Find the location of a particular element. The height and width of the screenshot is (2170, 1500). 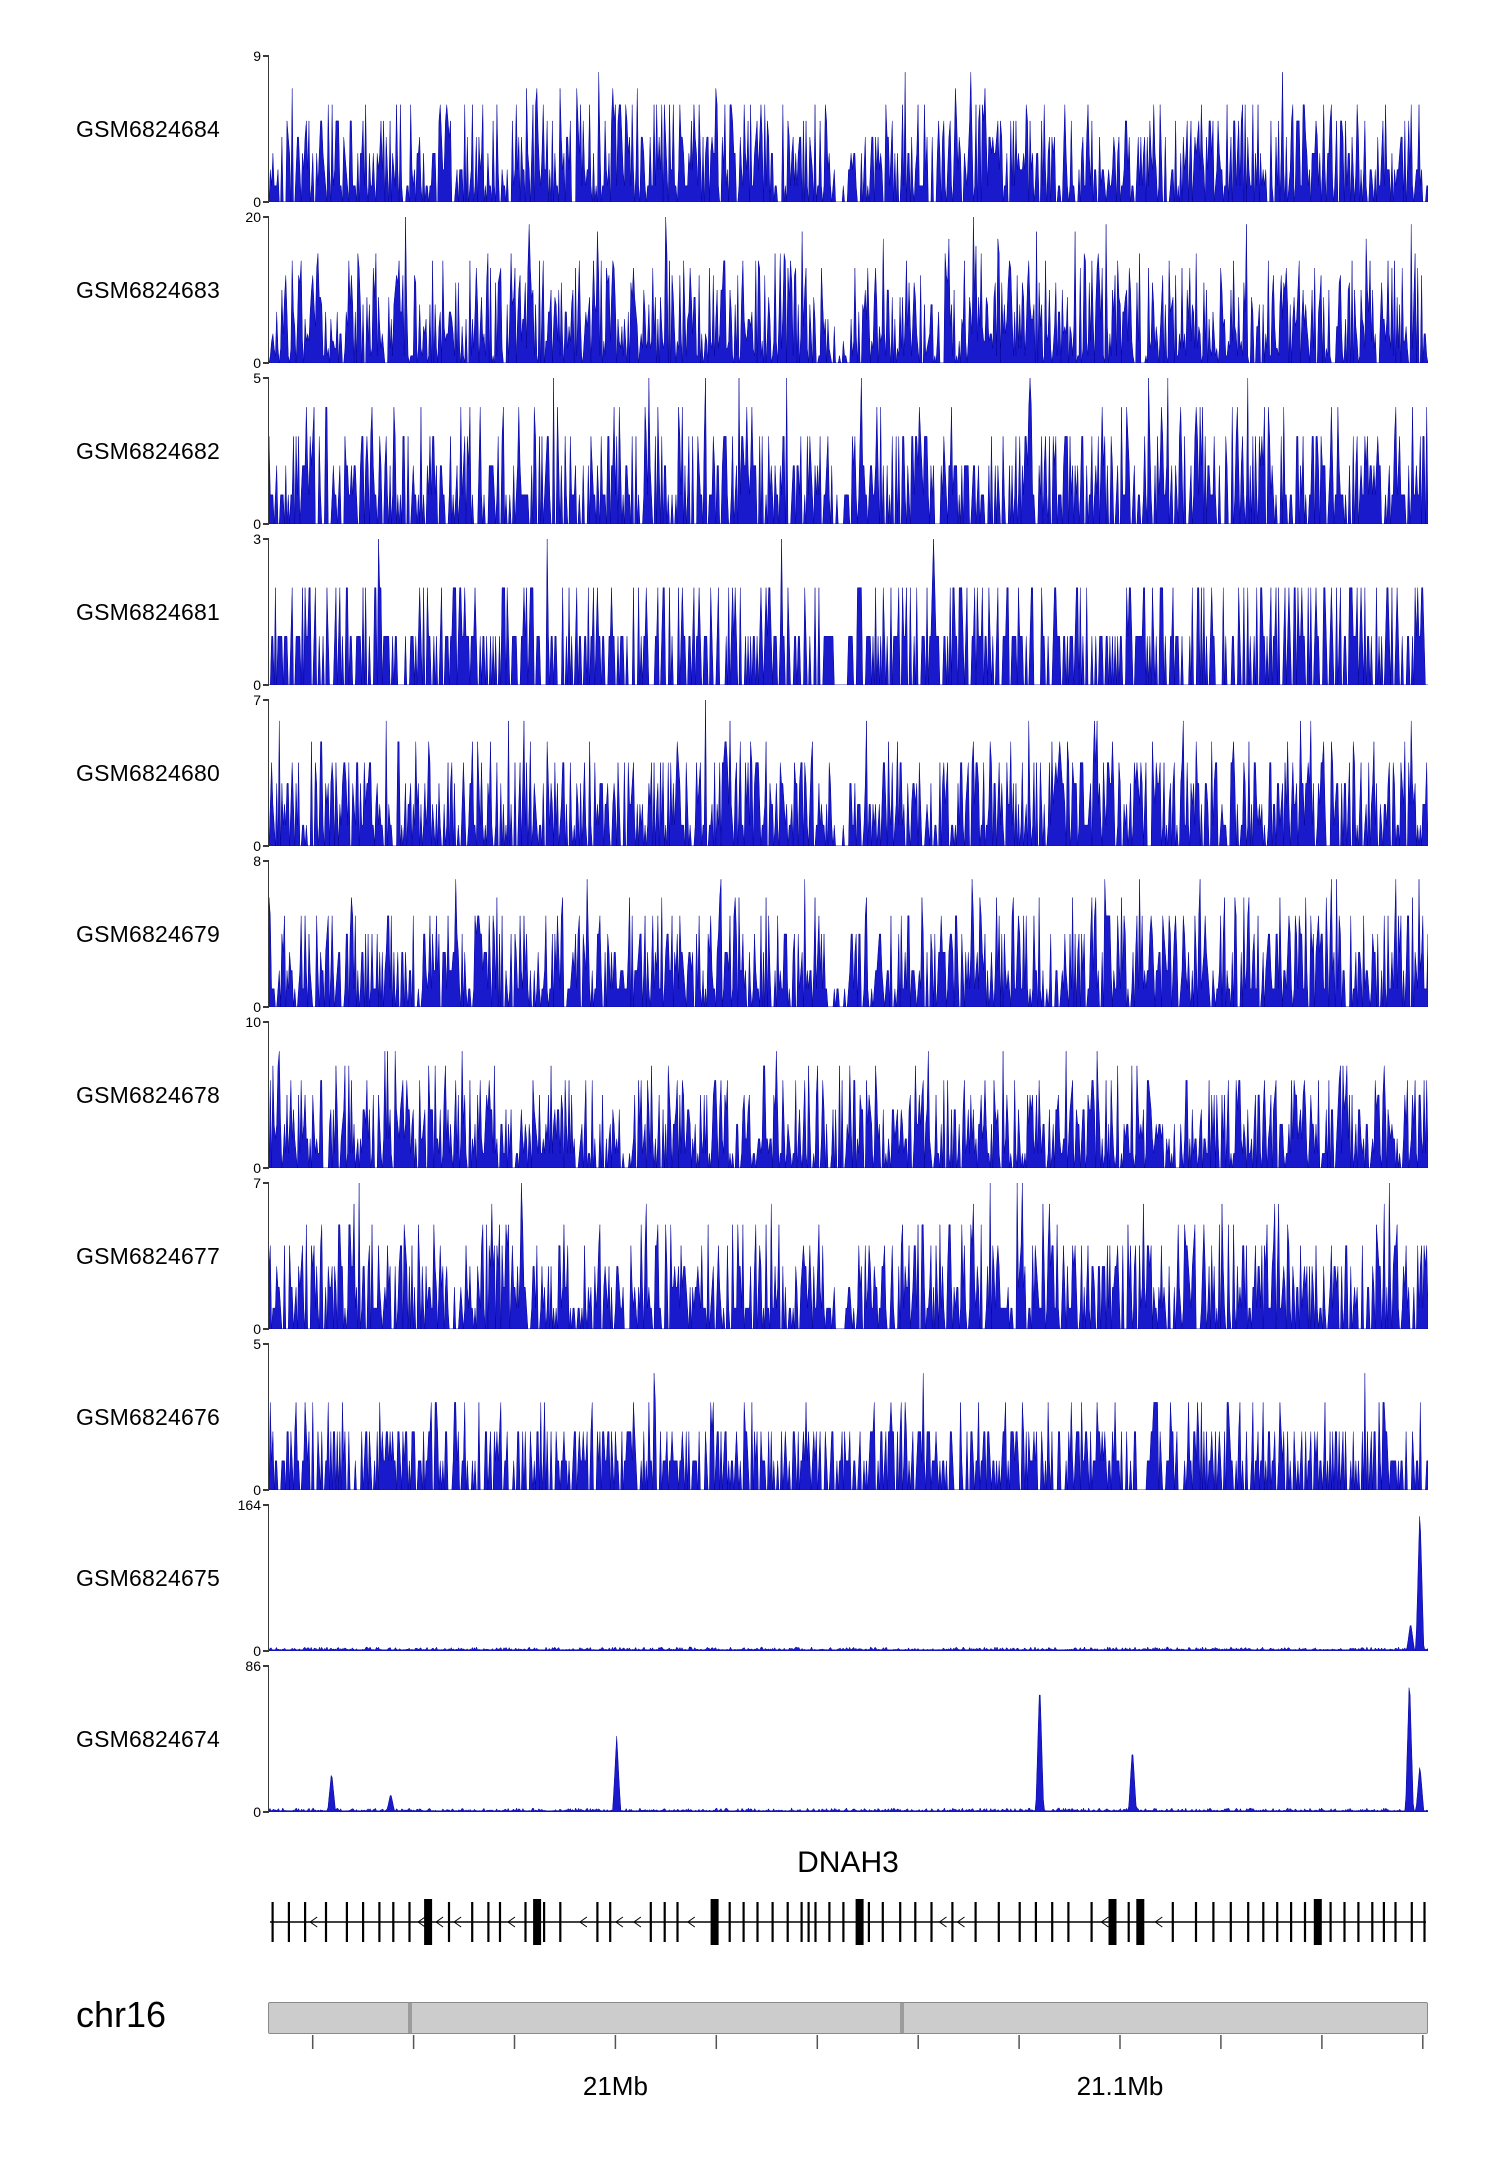

track-row: GSM6824684 9 0 is located at coordinates (750, 132).